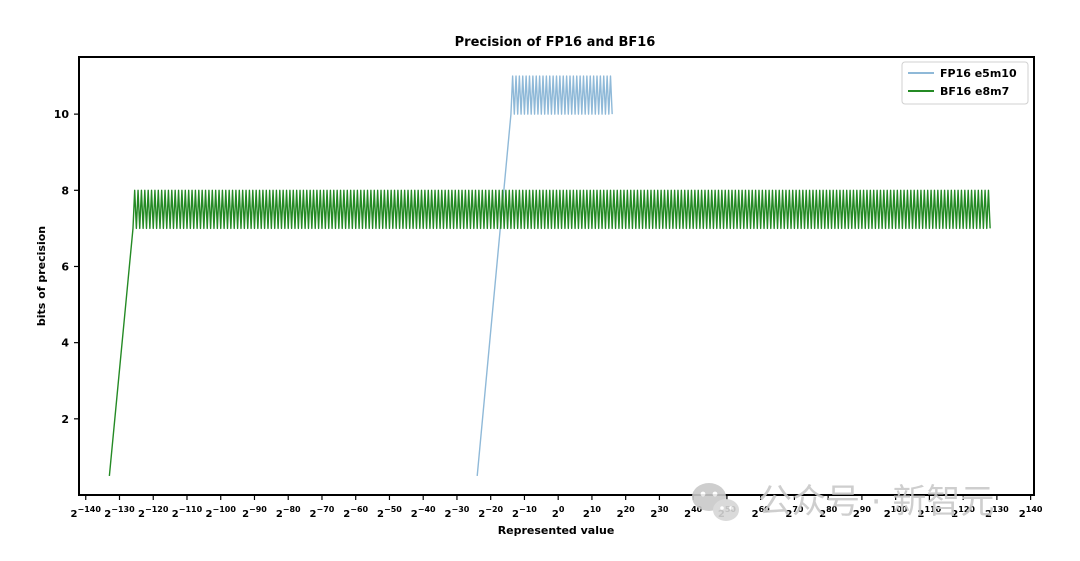 The width and height of the screenshot is (1080, 561). Describe the element at coordinates (592, 512) in the screenshot. I see `x-tick-label: 210` at that location.